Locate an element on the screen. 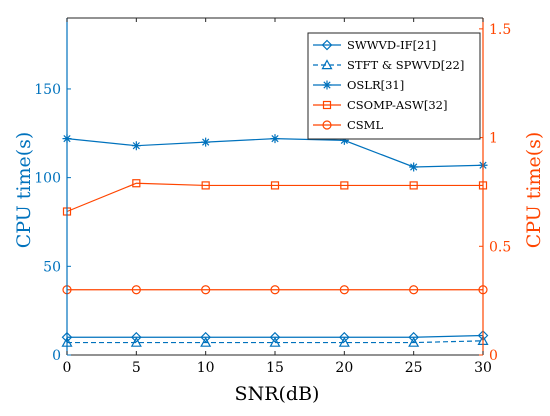 This screenshot has width=550, height=416. legend-label: SWWVD-IF[21] is located at coordinates (391, 45).